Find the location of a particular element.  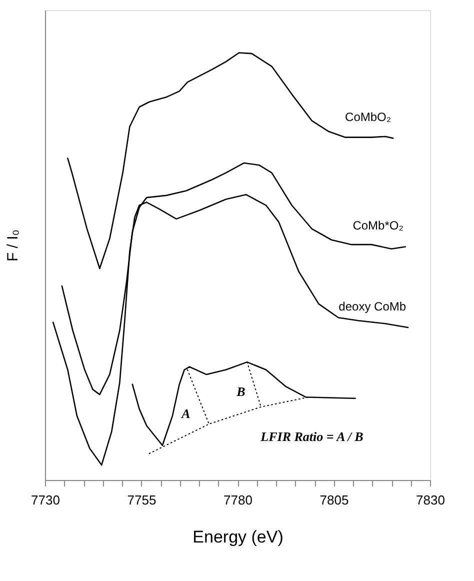

annotation: LFIR Ratio = A / B is located at coordinates (312, 436).